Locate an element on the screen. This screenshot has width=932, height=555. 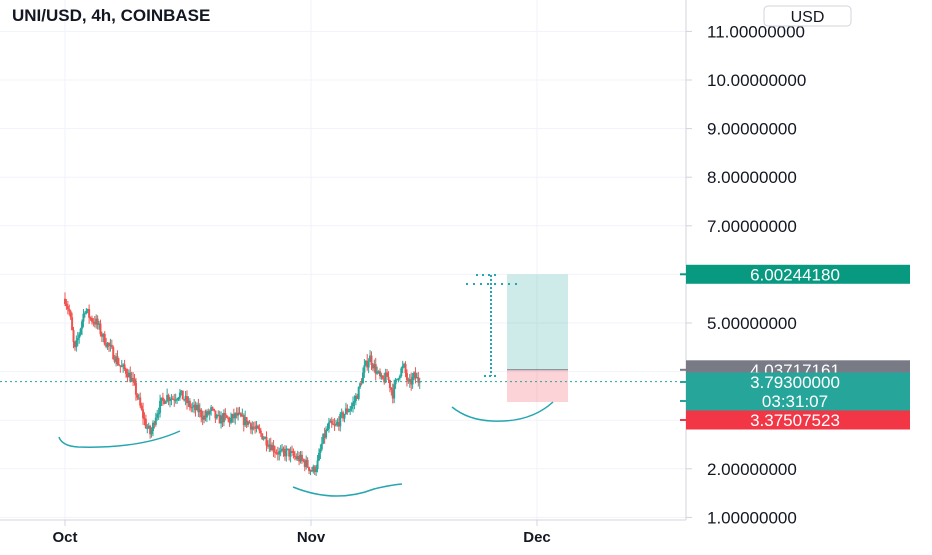
candles is located at coordinates (242, 384).